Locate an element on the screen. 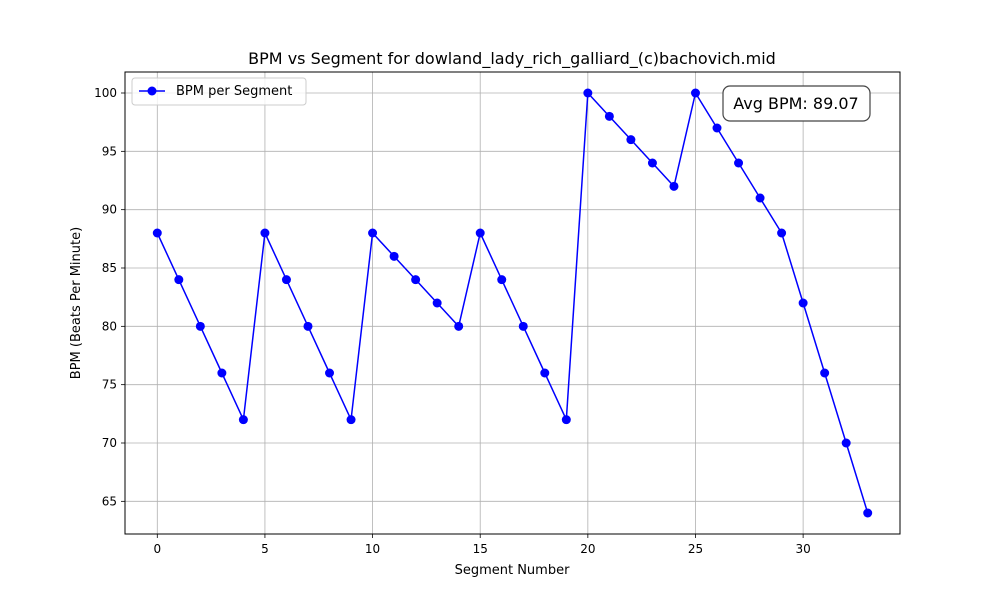 Image resolution: width=1000 pixels, height=600 pixels. annotation-box is located at coordinates (796, 103).